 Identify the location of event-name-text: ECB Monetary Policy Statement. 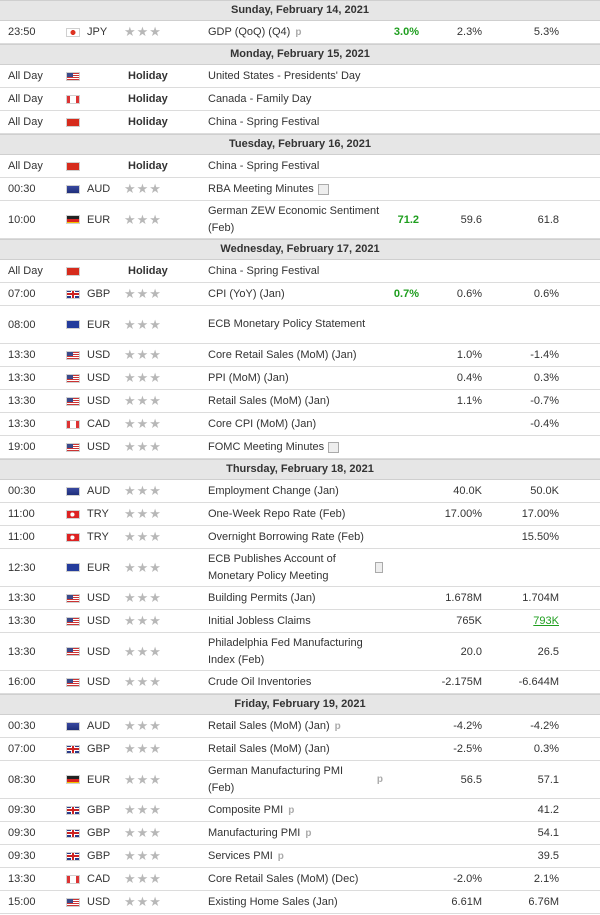
(287, 324).